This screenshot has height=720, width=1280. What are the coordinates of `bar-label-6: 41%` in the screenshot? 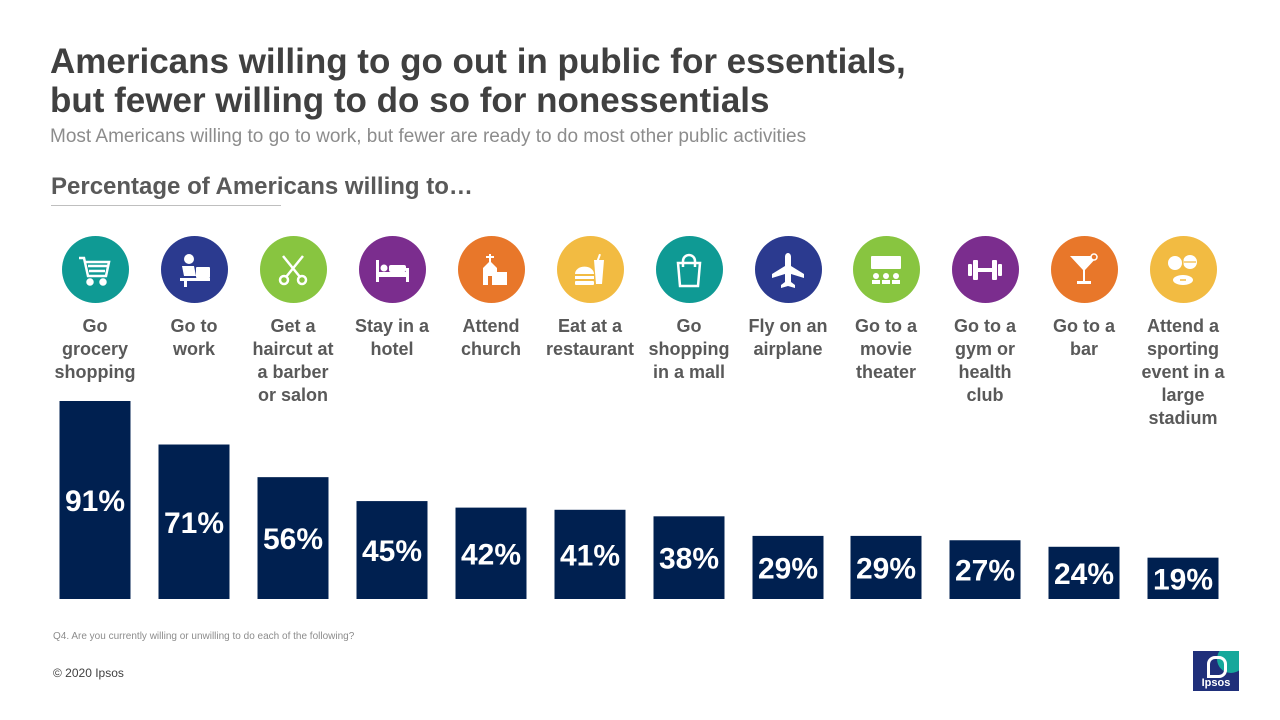 It's located at (590, 555).